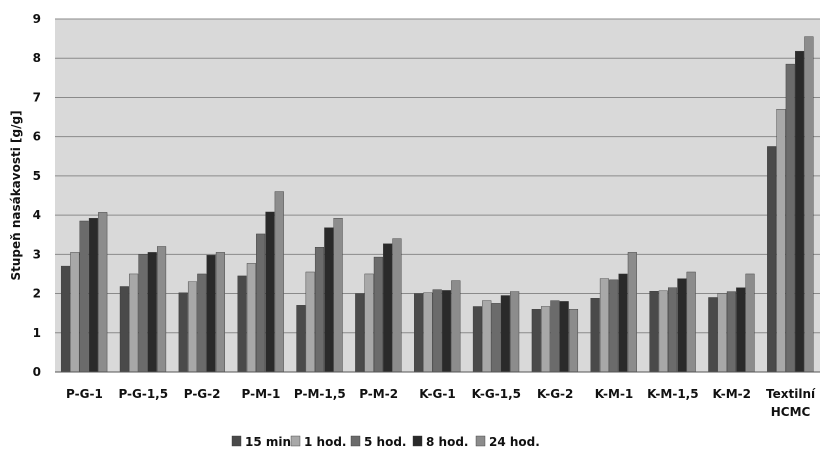  Describe the element at coordinates (496, 394) in the screenshot. I see `x-category-label: K-G-1,5` at that location.